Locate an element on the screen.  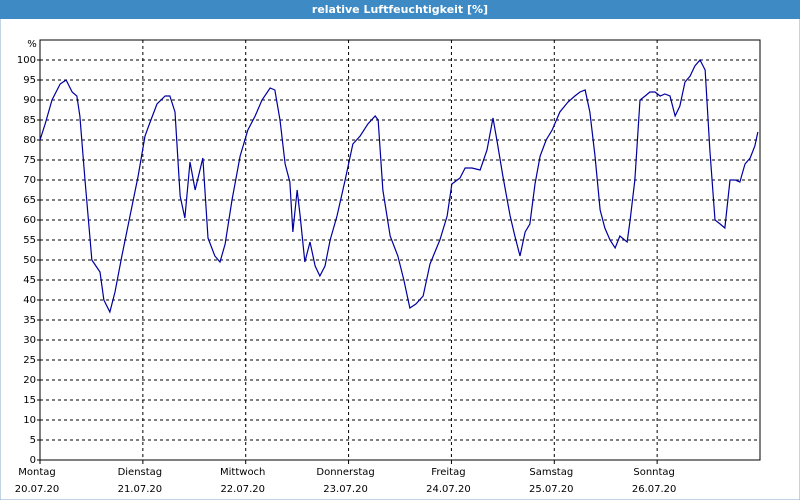
y-tick-label: 65 is located at coordinates (29, 200).